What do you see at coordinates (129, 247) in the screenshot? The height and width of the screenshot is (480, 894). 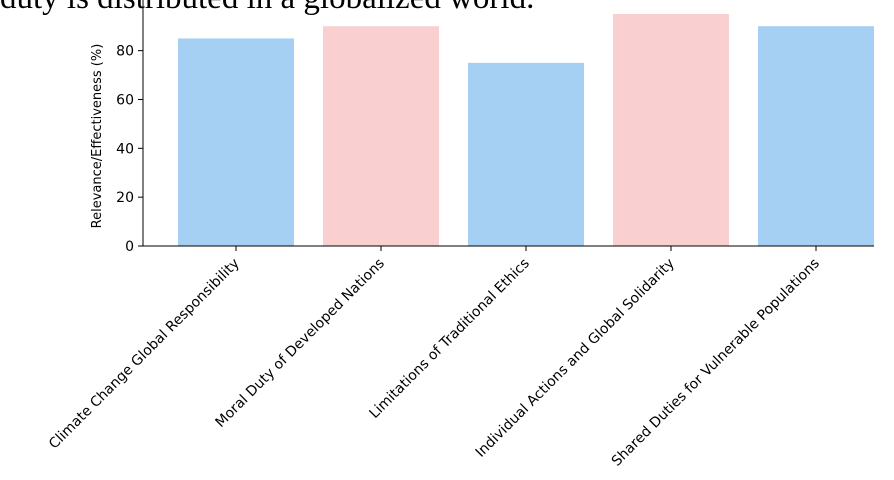 I see `y-tick-label-0: 0` at bounding box center [129, 247].